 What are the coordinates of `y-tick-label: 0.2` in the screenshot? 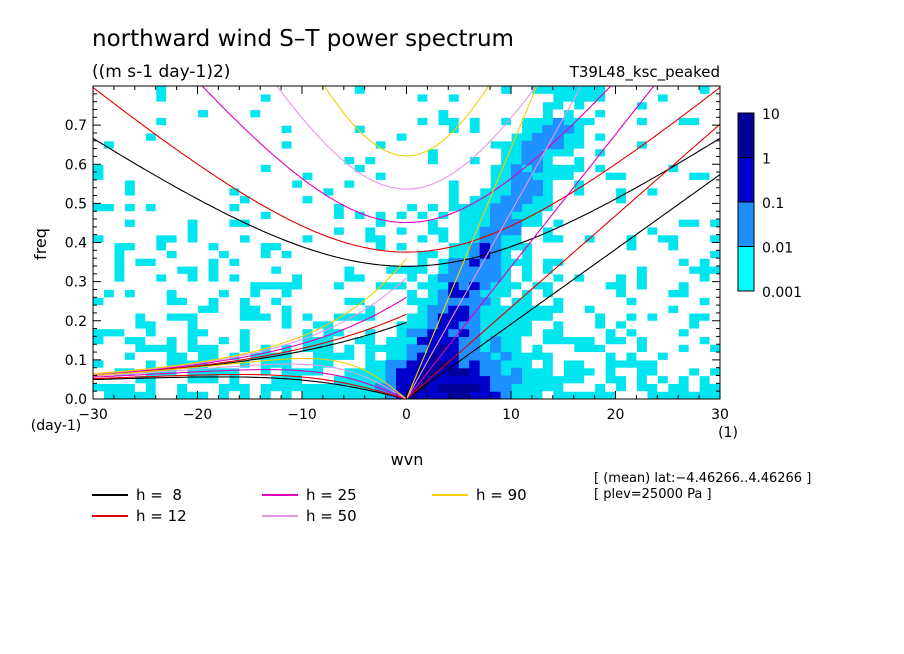 It's located at (76, 322).